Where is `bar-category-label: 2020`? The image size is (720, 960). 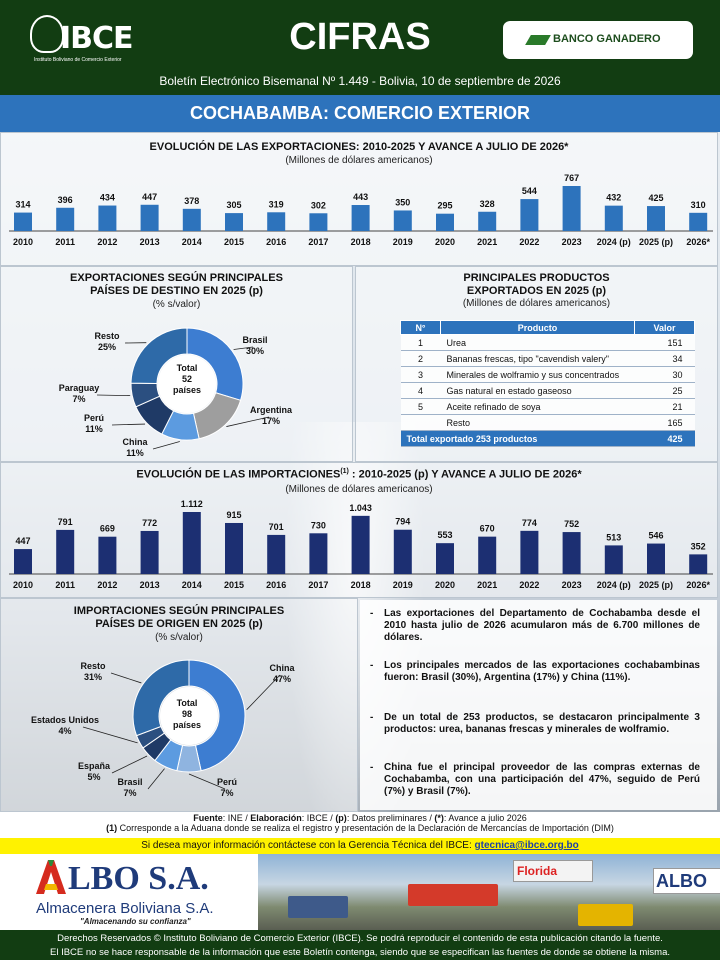
bar-category-label: 2020 is located at coordinates (445, 242).